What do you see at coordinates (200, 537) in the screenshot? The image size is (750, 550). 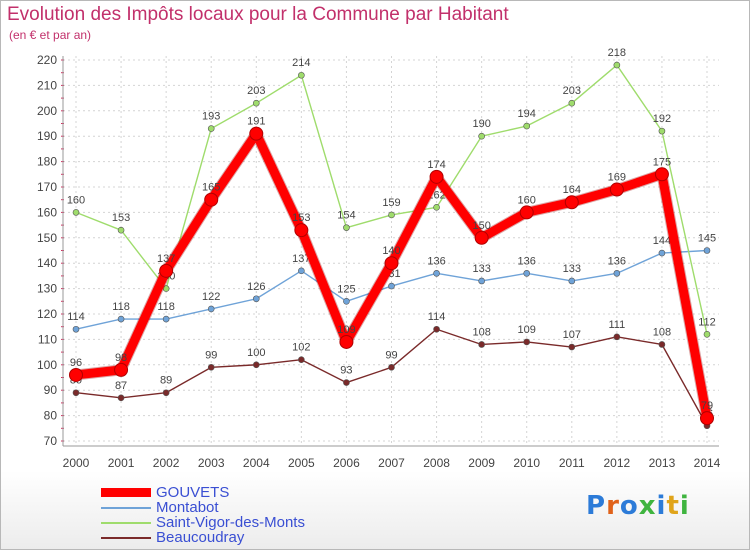 I see `legend-label-beaucoudray: Beaucoudray` at bounding box center [200, 537].